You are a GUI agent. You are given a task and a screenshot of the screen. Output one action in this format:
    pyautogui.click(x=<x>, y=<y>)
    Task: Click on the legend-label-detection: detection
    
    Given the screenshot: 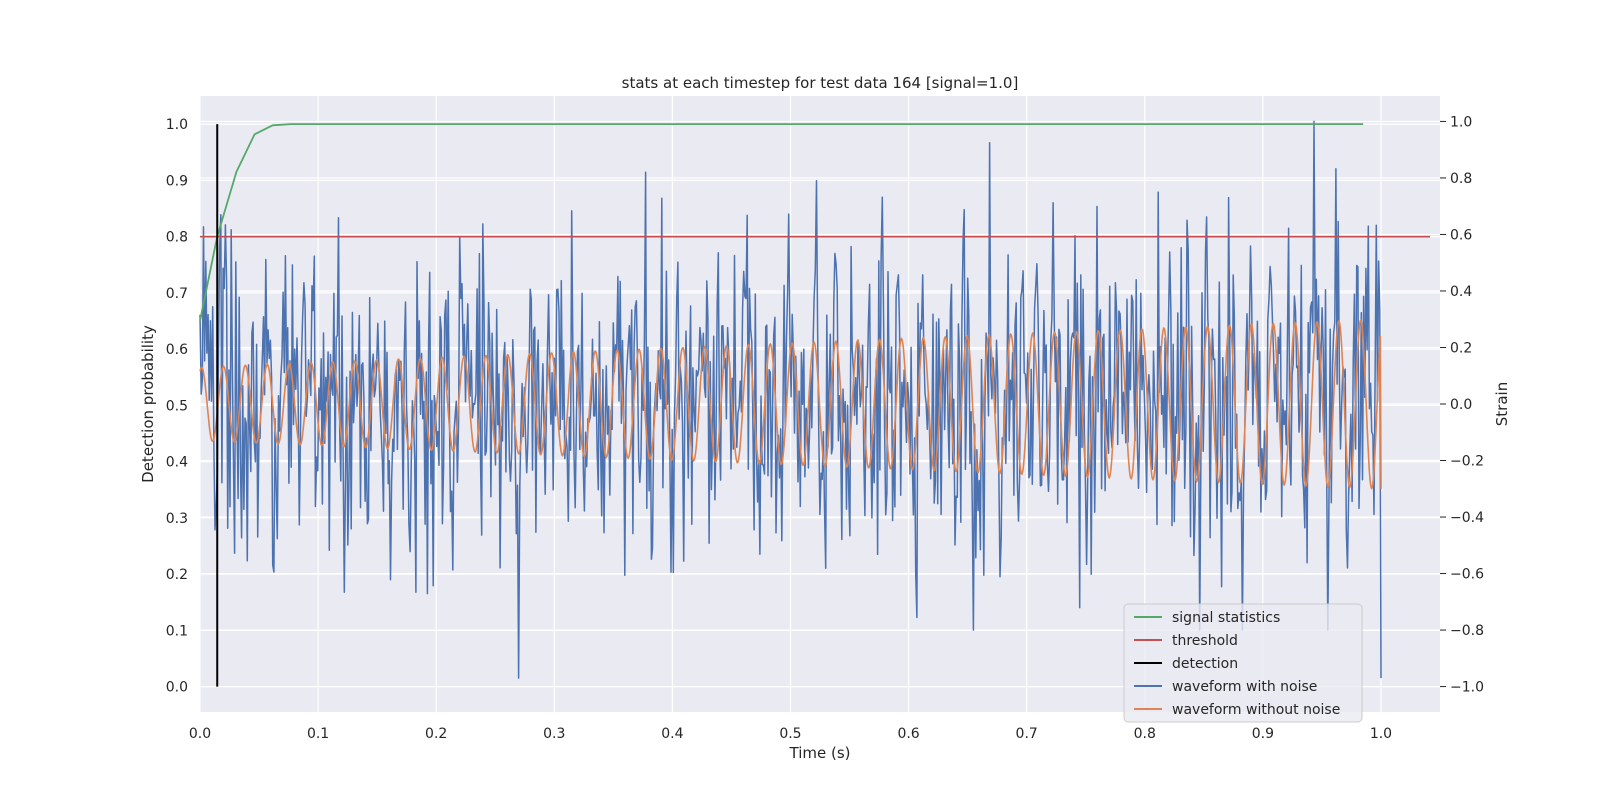 What is the action you would take?
    pyautogui.click(x=1205, y=664)
    